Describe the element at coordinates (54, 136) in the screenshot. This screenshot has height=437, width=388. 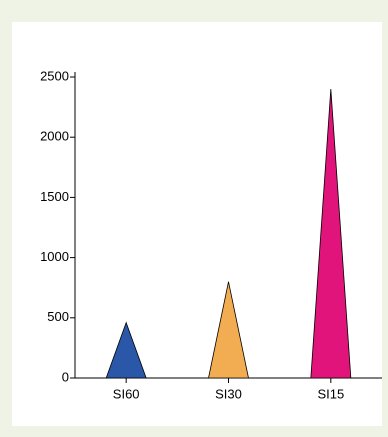
I see `y-tick-label: 2000` at that location.